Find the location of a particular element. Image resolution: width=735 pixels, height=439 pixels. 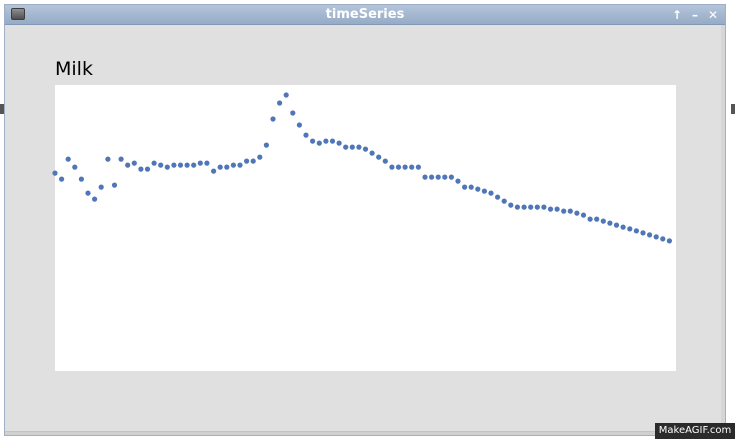

window-right-edge is located at coordinates (723, 230).